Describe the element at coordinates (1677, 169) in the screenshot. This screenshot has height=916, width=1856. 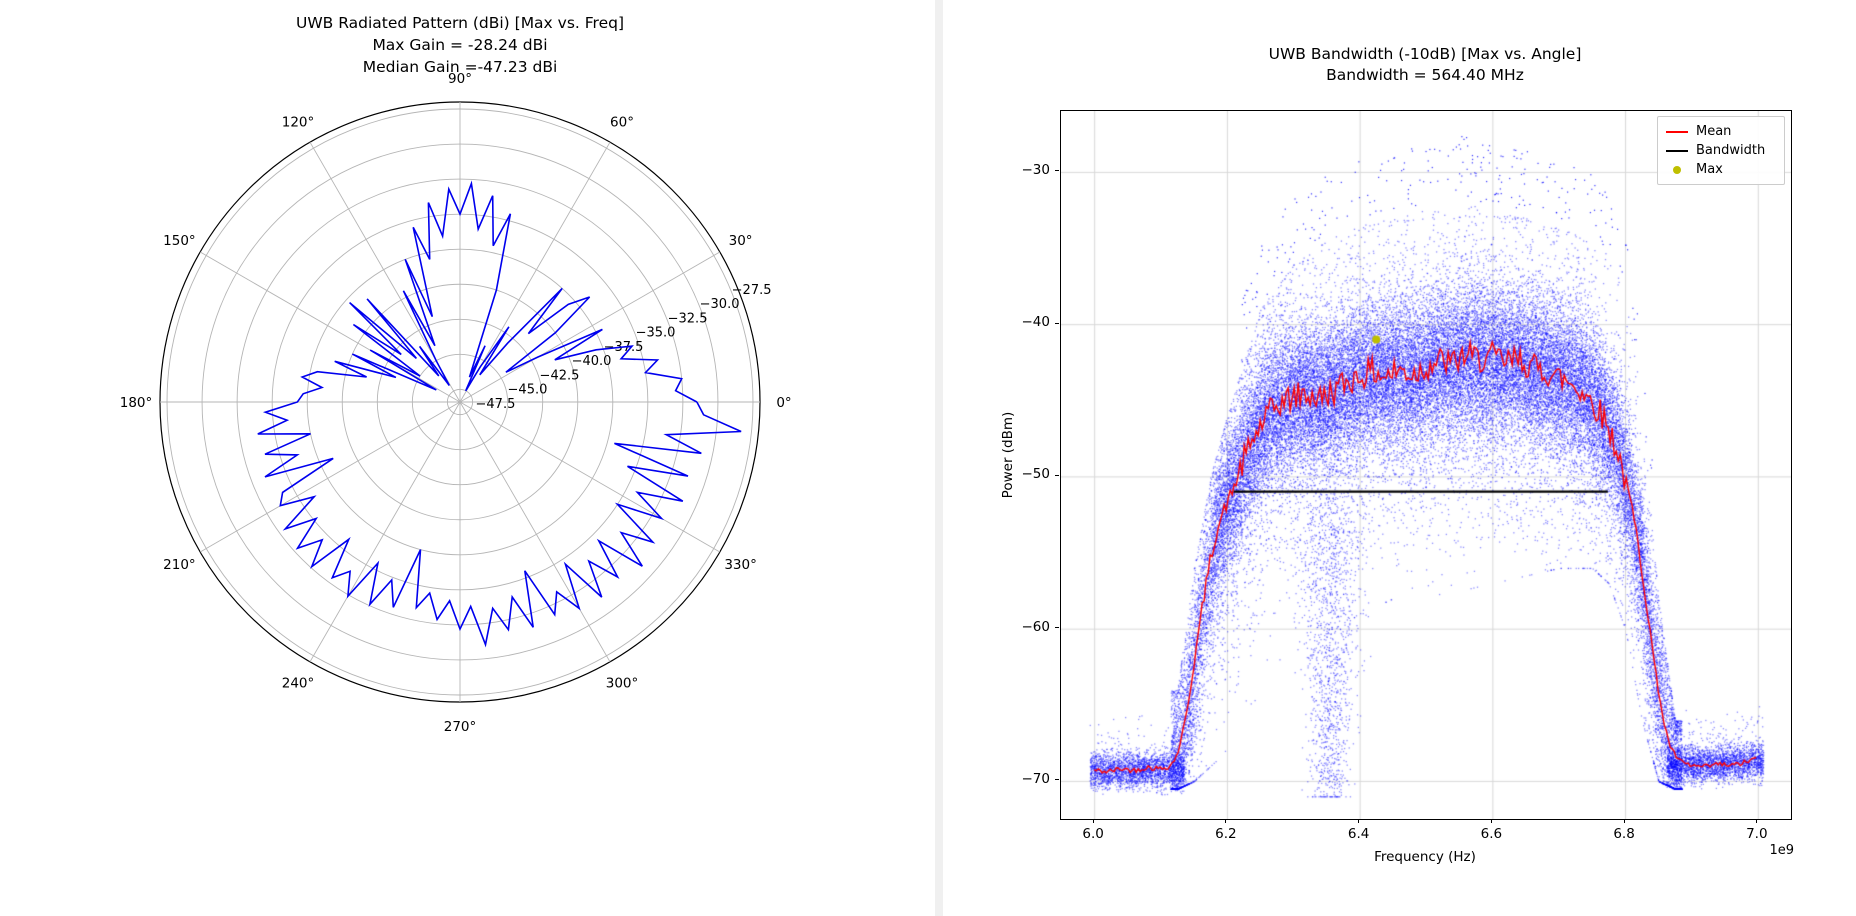
I see `max-dot-swatch` at that location.